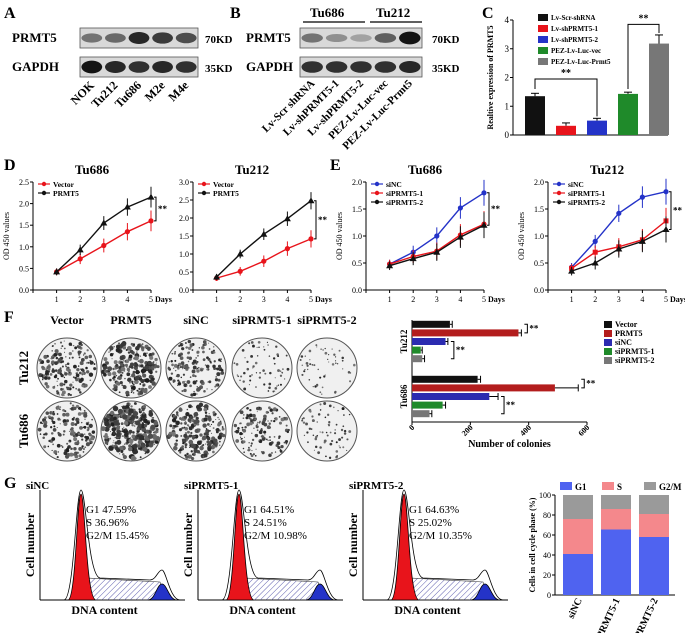  I want to click on x-tick-label: 2, so click(595, 299).